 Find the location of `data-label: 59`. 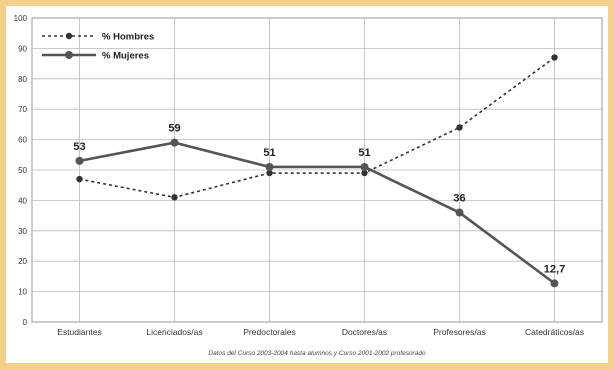

data-label: 59 is located at coordinates (174, 129).